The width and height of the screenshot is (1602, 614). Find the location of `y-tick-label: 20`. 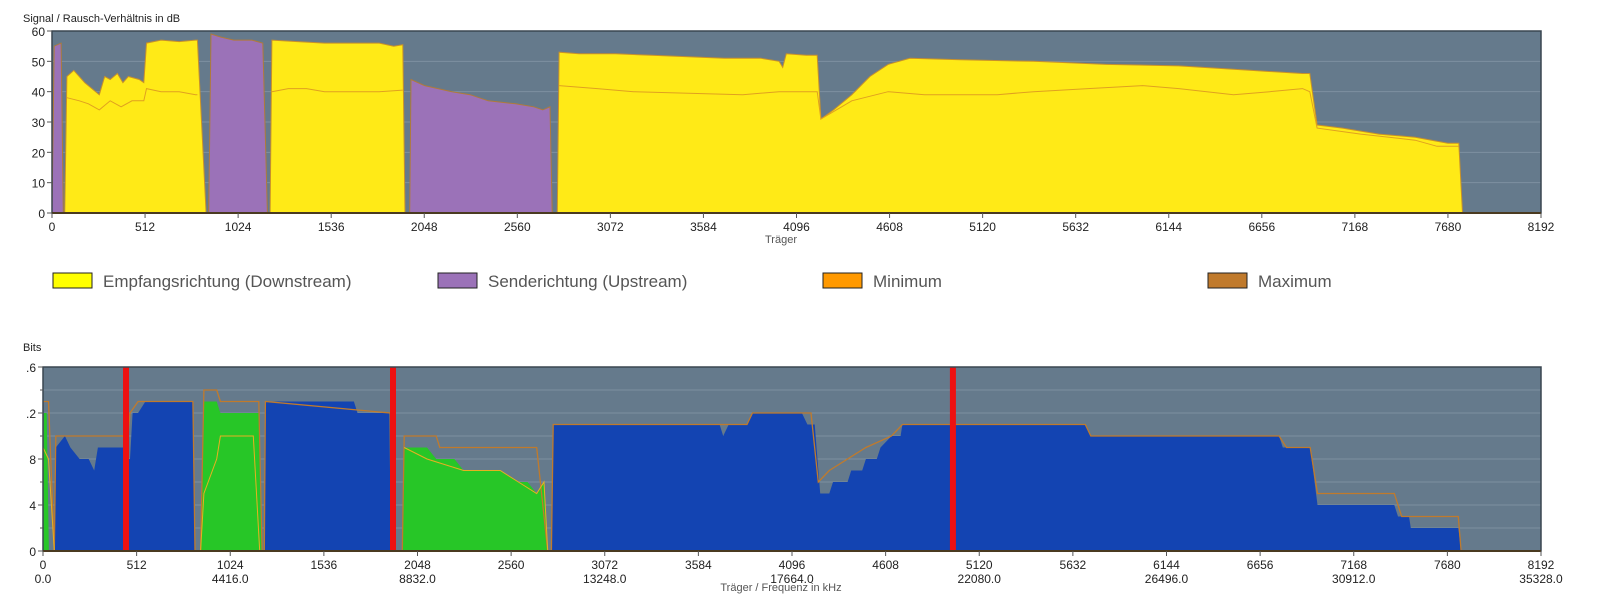

y-tick-label: 20 is located at coordinates (39, 153).